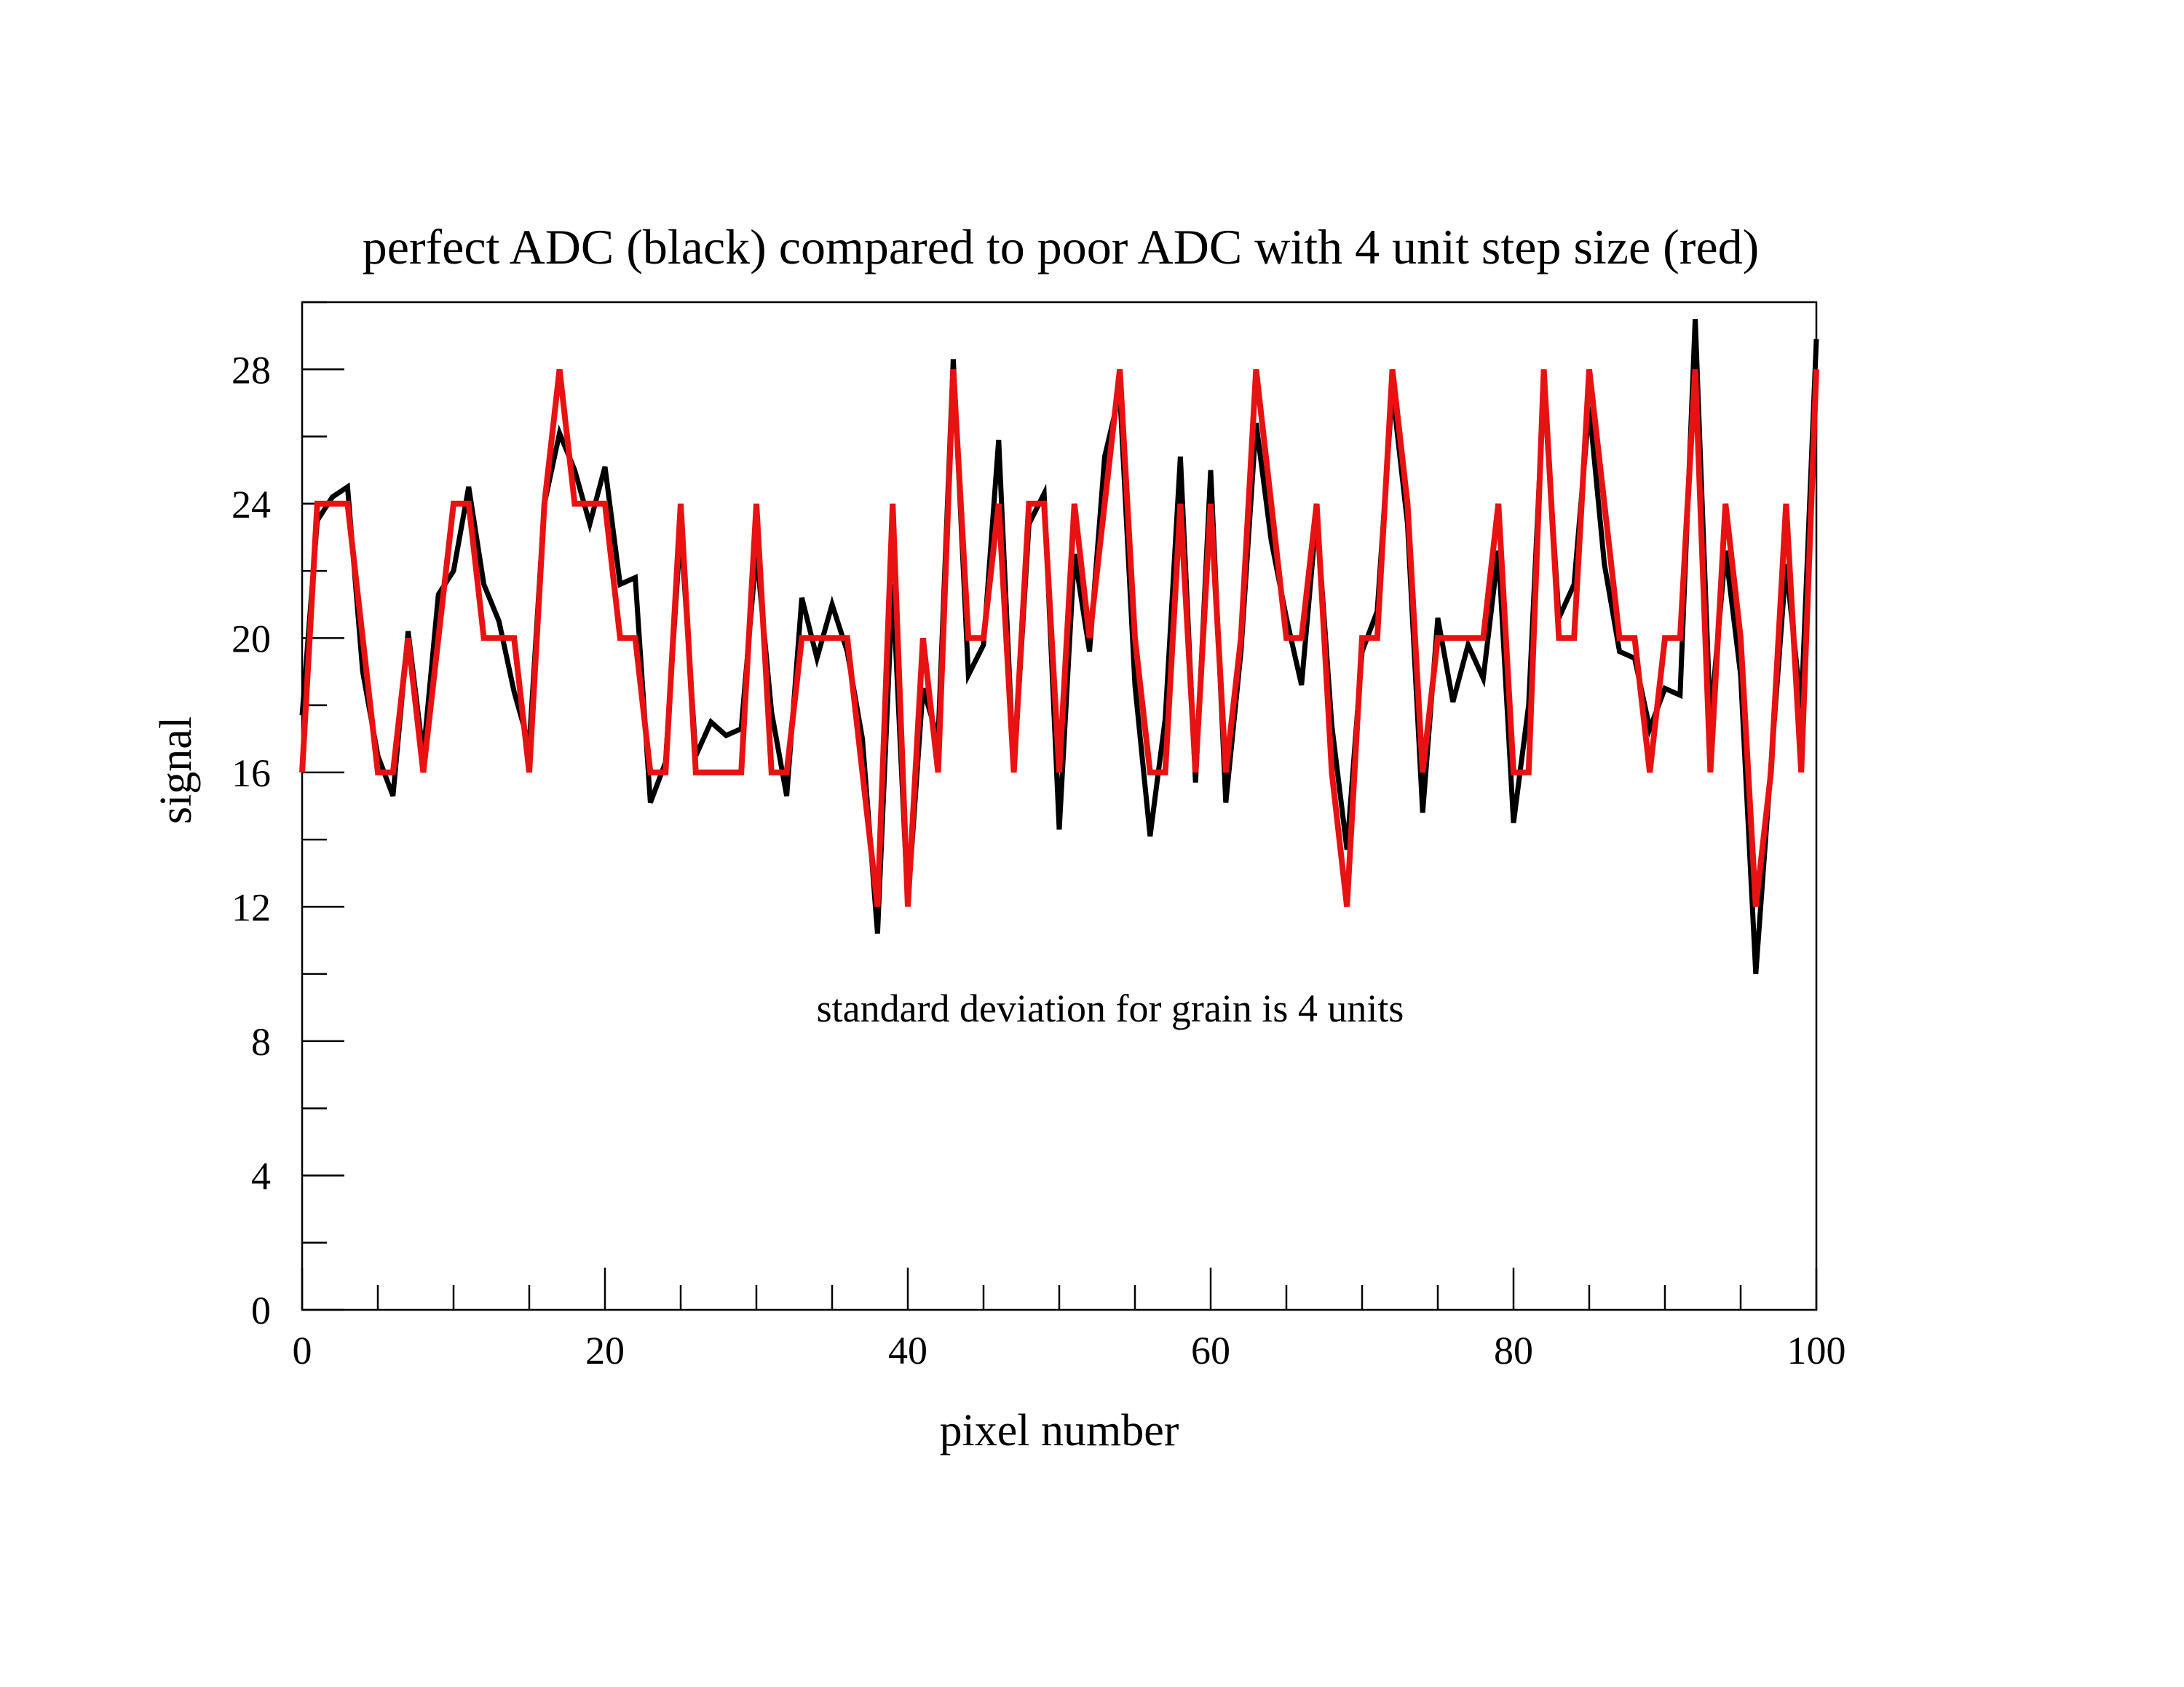 This screenshot has height=1687, width=2184. What do you see at coordinates (302, 1351) in the screenshot?
I see `x-tick-label: 0` at bounding box center [302, 1351].